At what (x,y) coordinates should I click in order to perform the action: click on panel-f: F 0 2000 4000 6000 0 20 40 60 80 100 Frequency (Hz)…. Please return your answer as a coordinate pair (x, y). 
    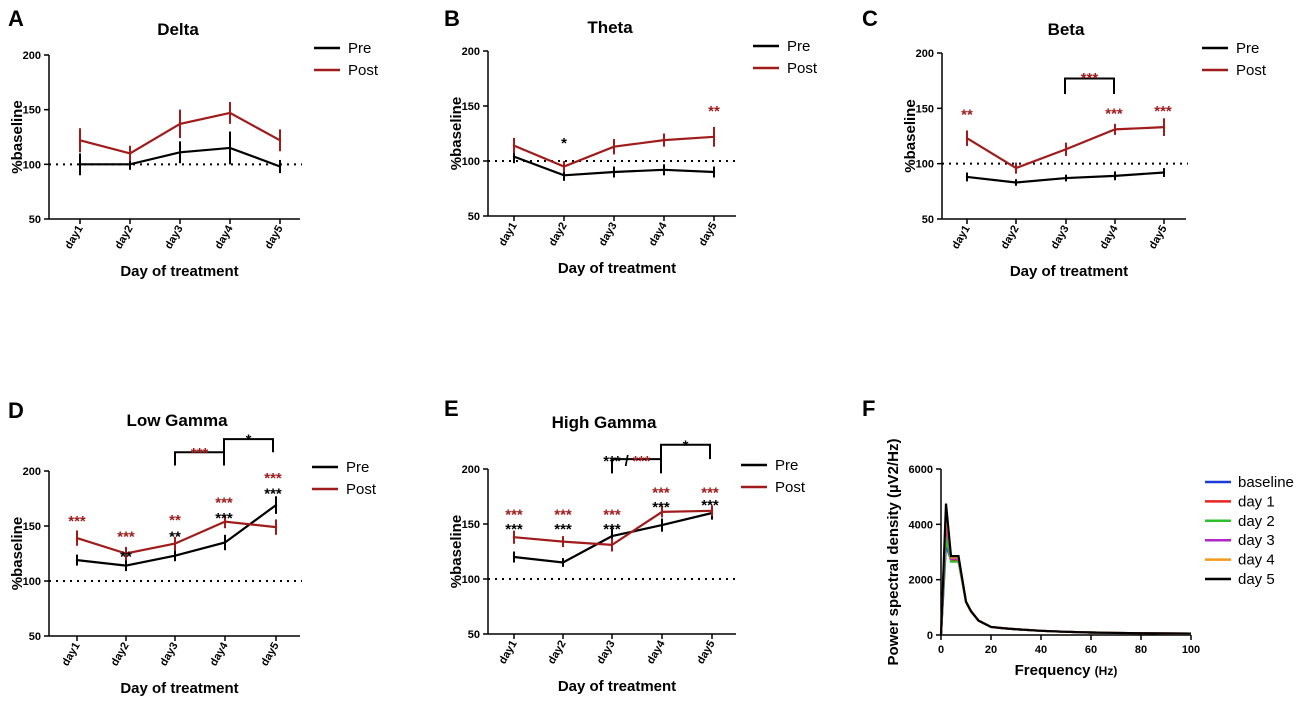
    Looking at the image, I should click on (1078, 537).